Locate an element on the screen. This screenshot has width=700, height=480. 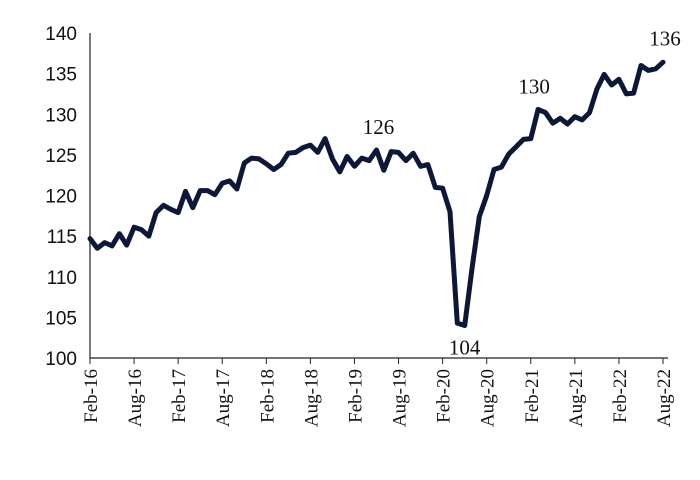
y-tick-label: 110 is located at coordinates (62, 278).